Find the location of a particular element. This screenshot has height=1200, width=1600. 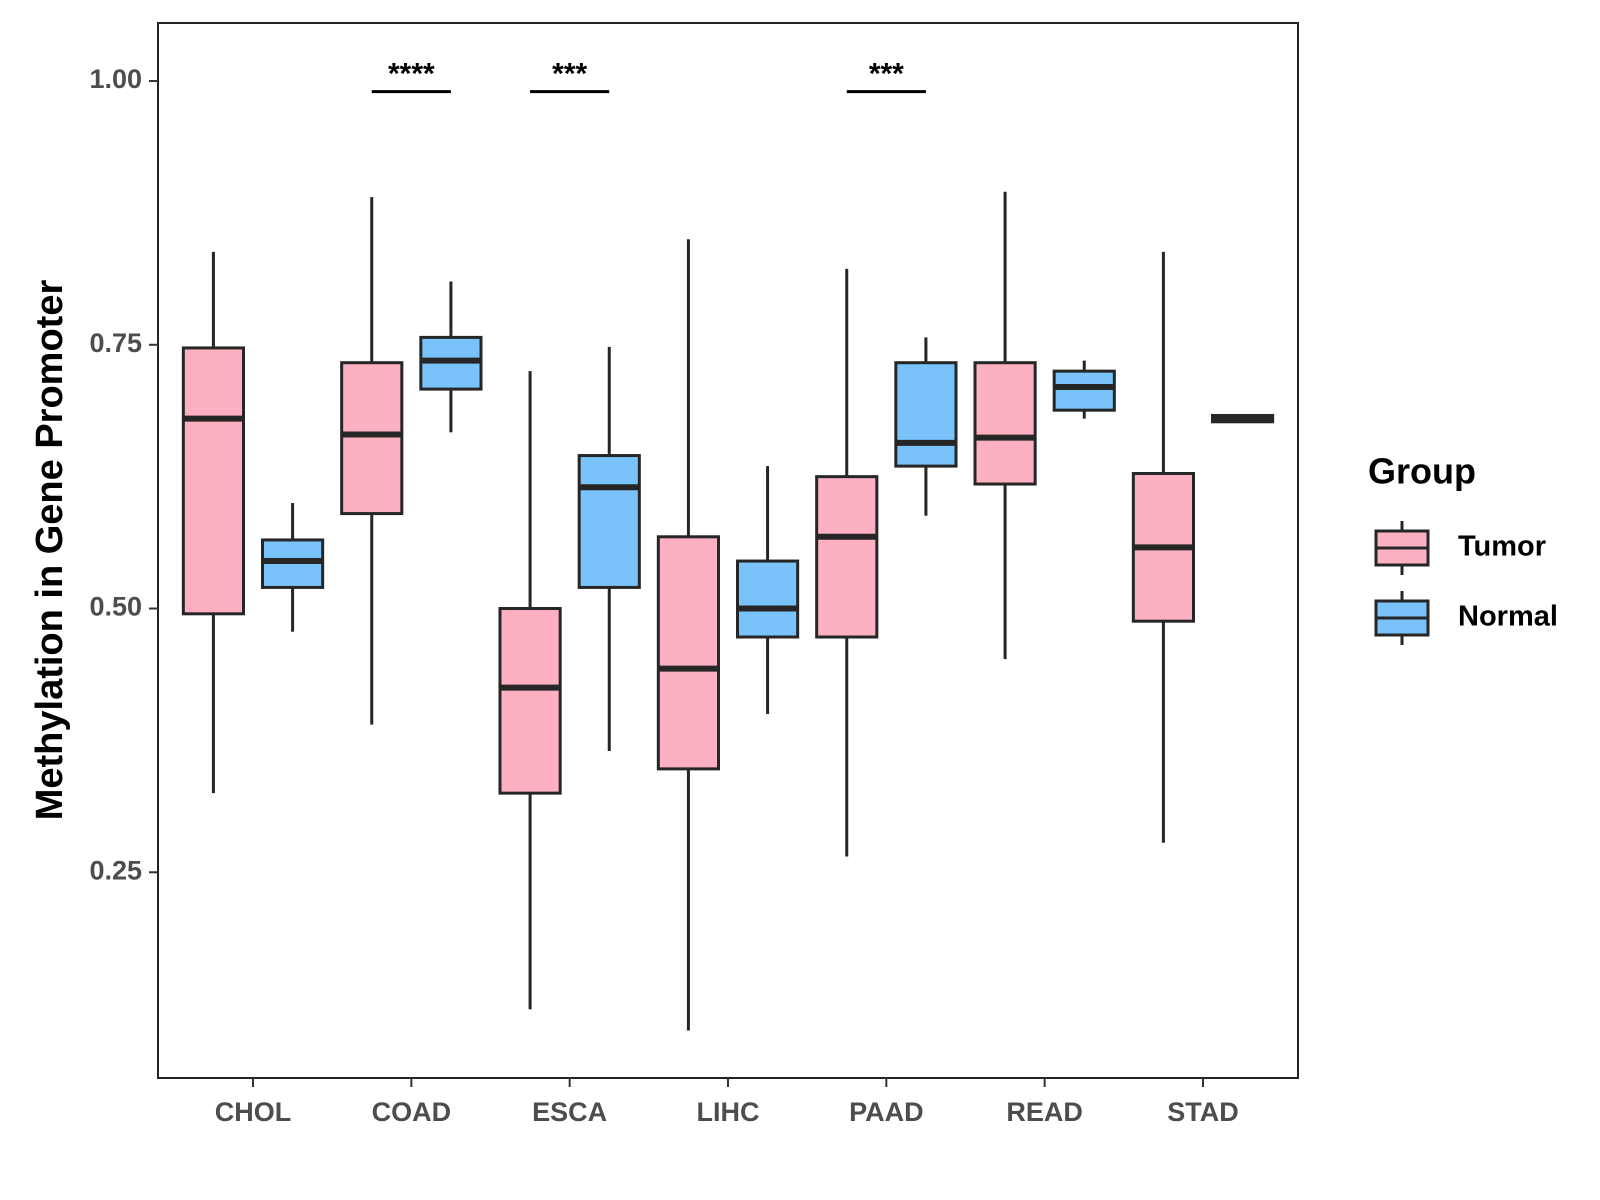

x-tick-label: READ is located at coordinates (1044, 1112).